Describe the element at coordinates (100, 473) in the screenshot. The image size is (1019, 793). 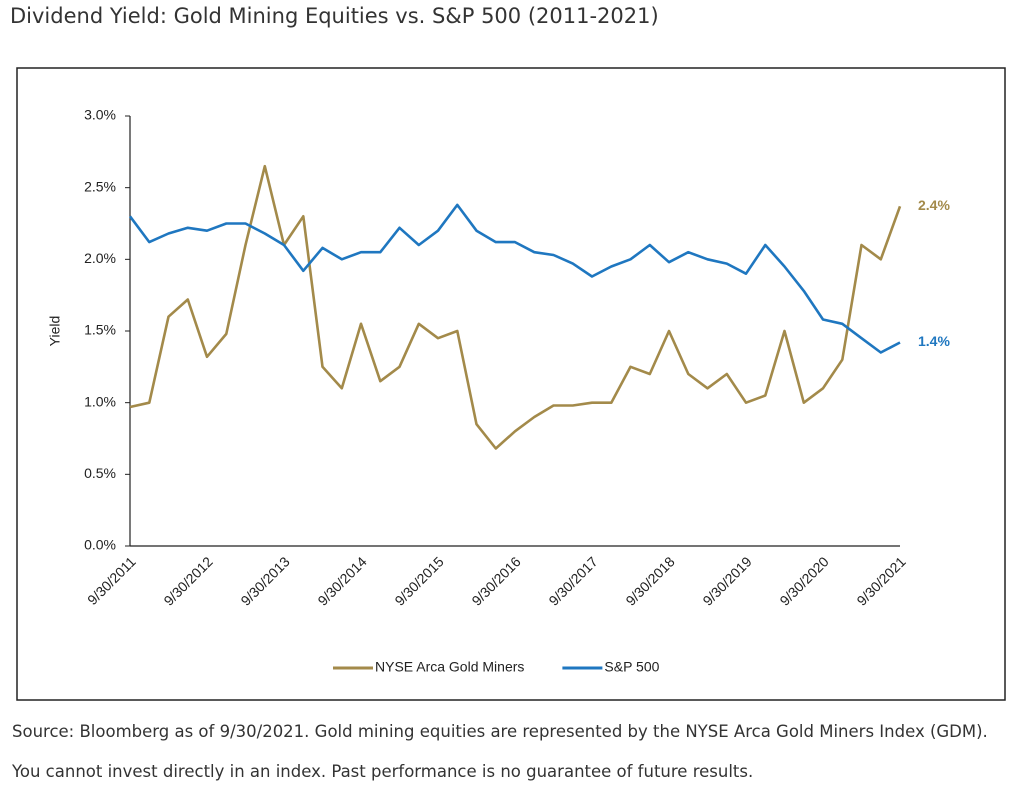
I see `y-tick-label: 0.5%` at that location.